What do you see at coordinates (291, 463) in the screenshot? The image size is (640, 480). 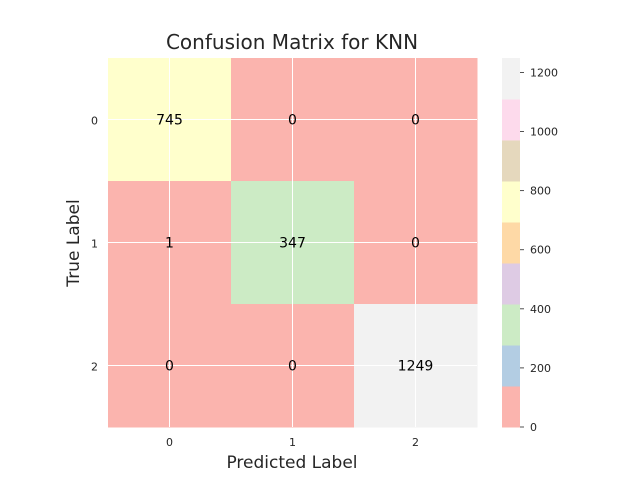 I see `x-axis-label: Predicted Label` at bounding box center [291, 463].